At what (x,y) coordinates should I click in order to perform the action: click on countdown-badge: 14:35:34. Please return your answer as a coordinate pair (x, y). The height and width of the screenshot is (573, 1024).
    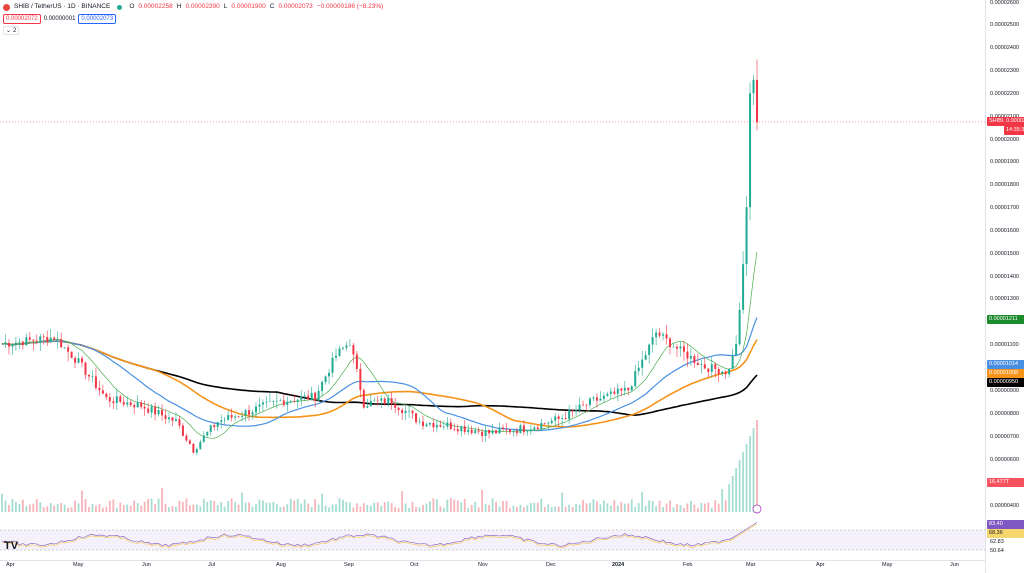
    Looking at the image, I should click on (1014, 130).